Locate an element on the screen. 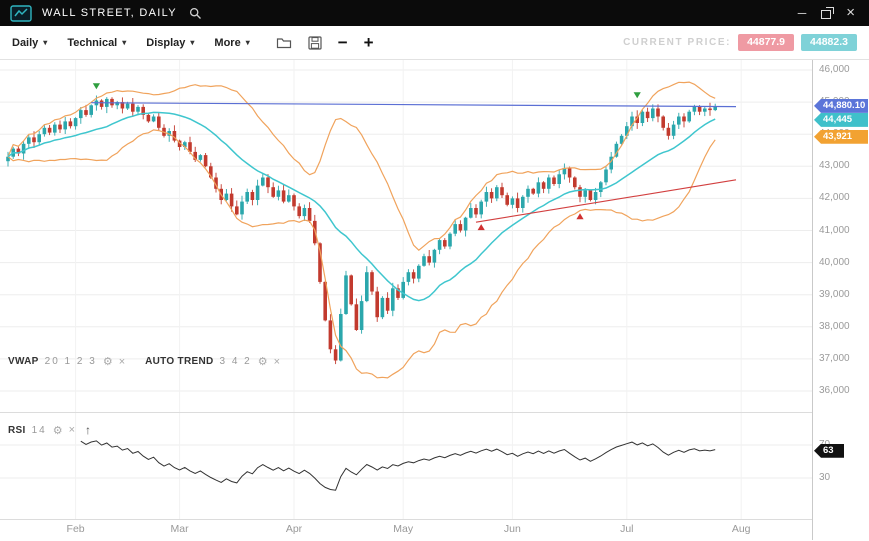 This screenshot has width=869, height=541. menu-technical: Technical ▾ is located at coordinates (96, 43).